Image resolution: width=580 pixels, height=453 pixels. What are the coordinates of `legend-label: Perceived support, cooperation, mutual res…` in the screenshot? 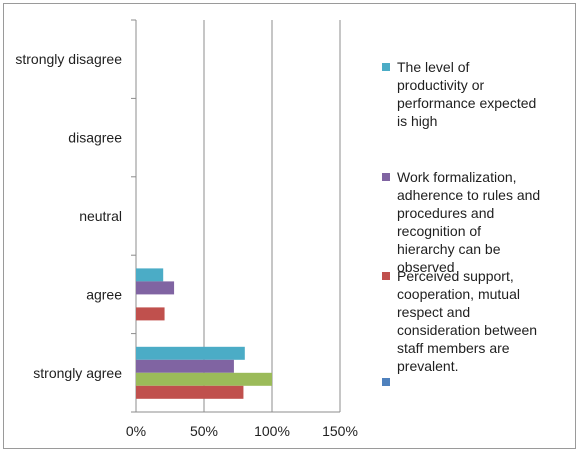 It's located at (467, 321).